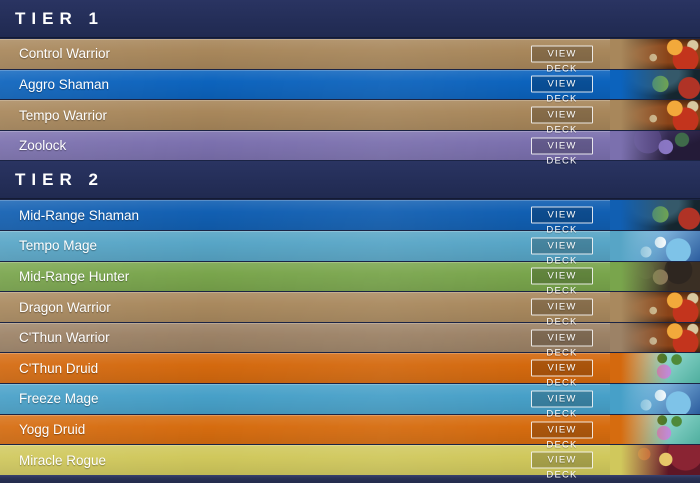 This screenshot has height=483, width=700. Describe the element at coordinates (350, 279) in the screenshot. I see `deck-row: Mid-Range Hunter VIEW DECK` at that location.